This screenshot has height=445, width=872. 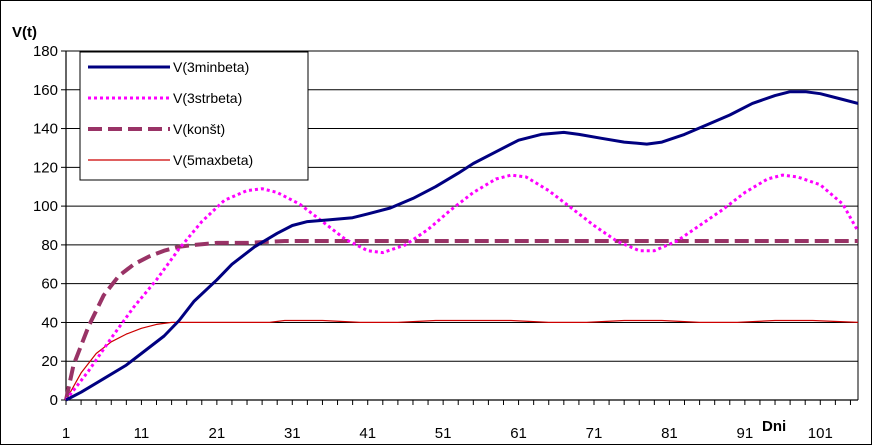 I want to click on x-tick-label-61: 61, so click(x=518, y=433).